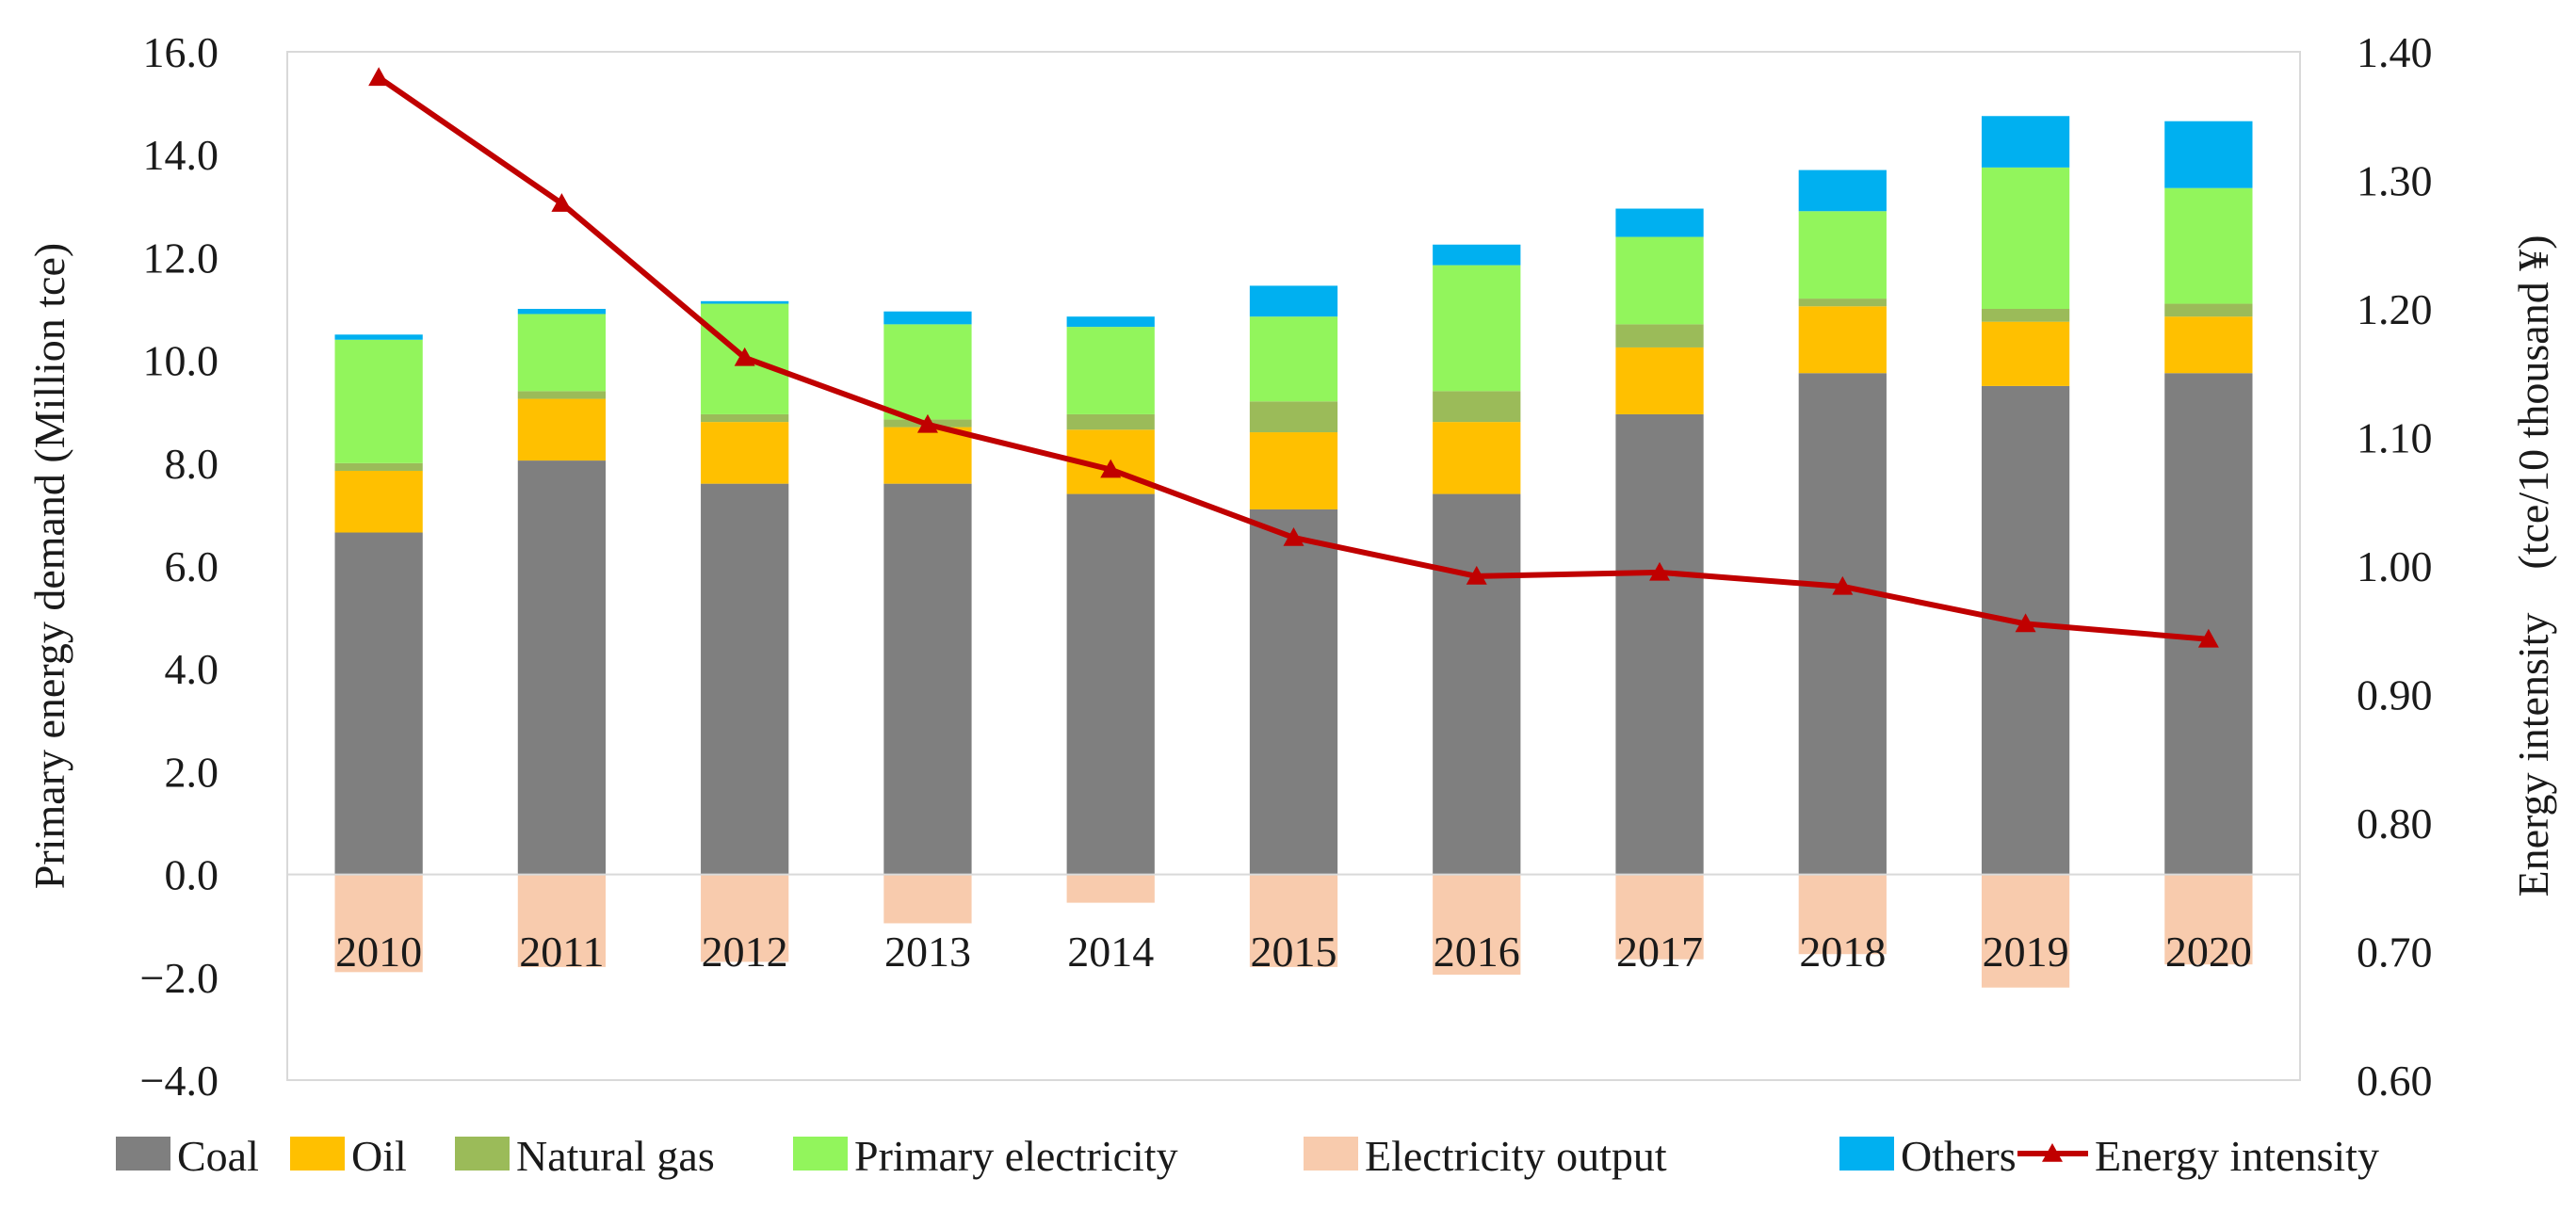 This screenshot has width=2576, height=1211. Describe the element at coordinates (379, 77) in the screenshot. I see `energy-intensity-point-2010` at that location.